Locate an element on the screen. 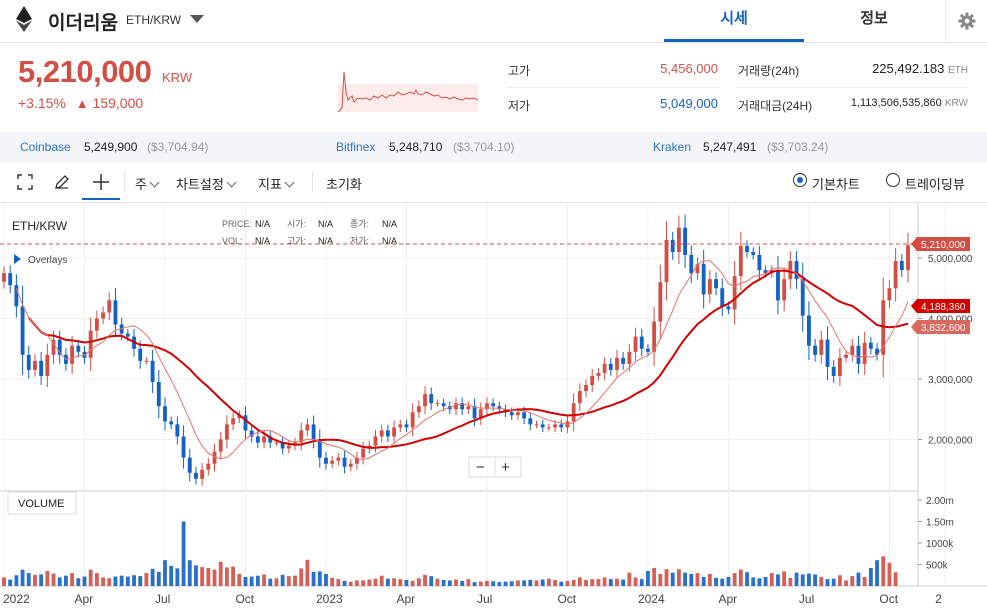  basic-chart-label: 기본차트 is located at coordinates (836, 184).